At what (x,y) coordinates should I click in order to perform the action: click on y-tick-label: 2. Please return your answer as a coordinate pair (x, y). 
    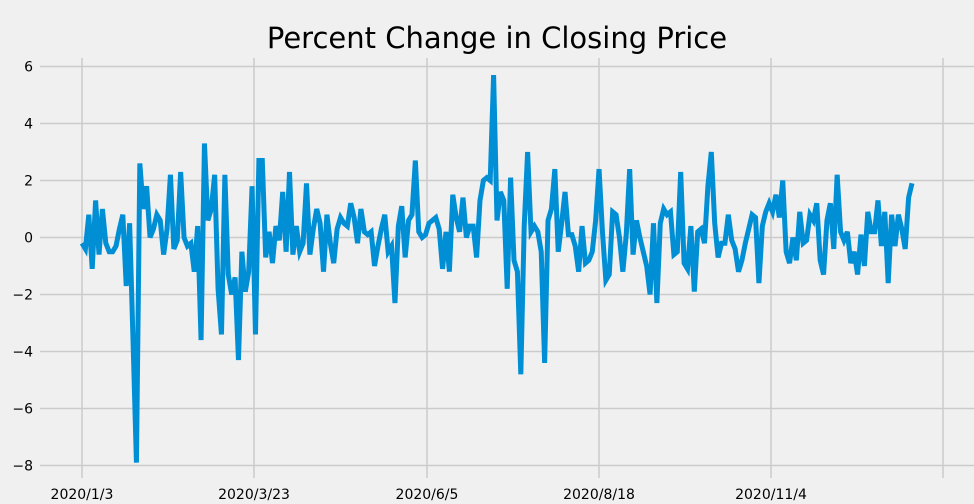
    Looking at the image, I should click on (28, 182).